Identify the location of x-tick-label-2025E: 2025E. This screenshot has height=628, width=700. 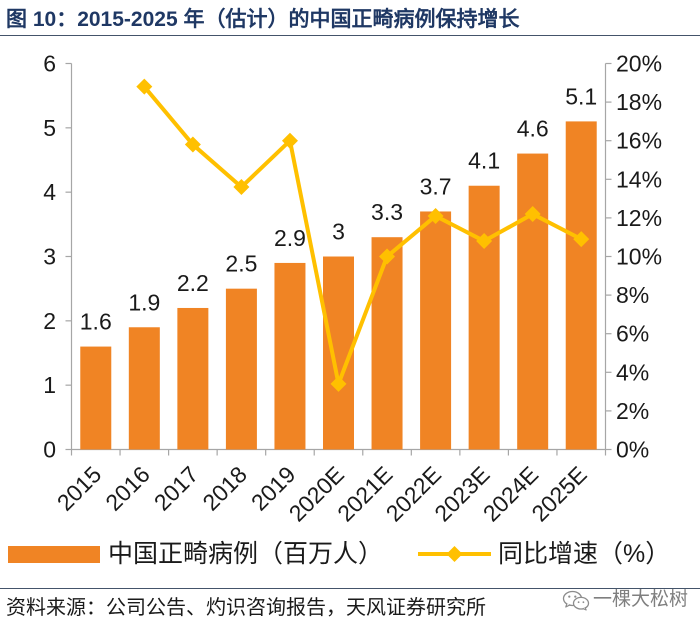
(558, 493).